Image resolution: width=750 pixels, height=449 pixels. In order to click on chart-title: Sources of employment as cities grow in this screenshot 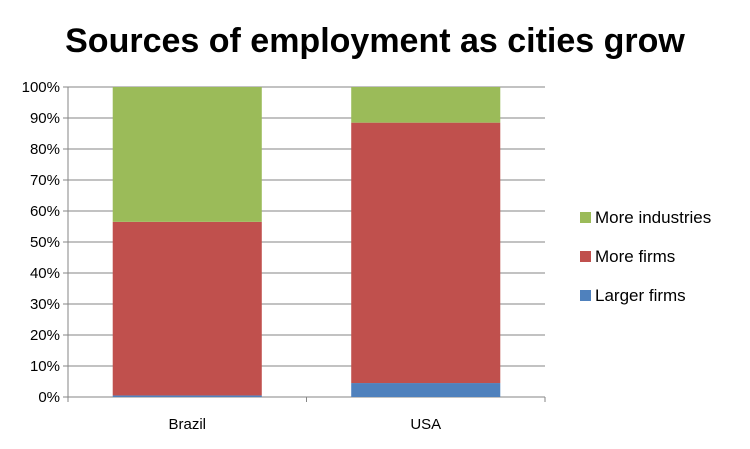, I will do `click(375, 41)`.